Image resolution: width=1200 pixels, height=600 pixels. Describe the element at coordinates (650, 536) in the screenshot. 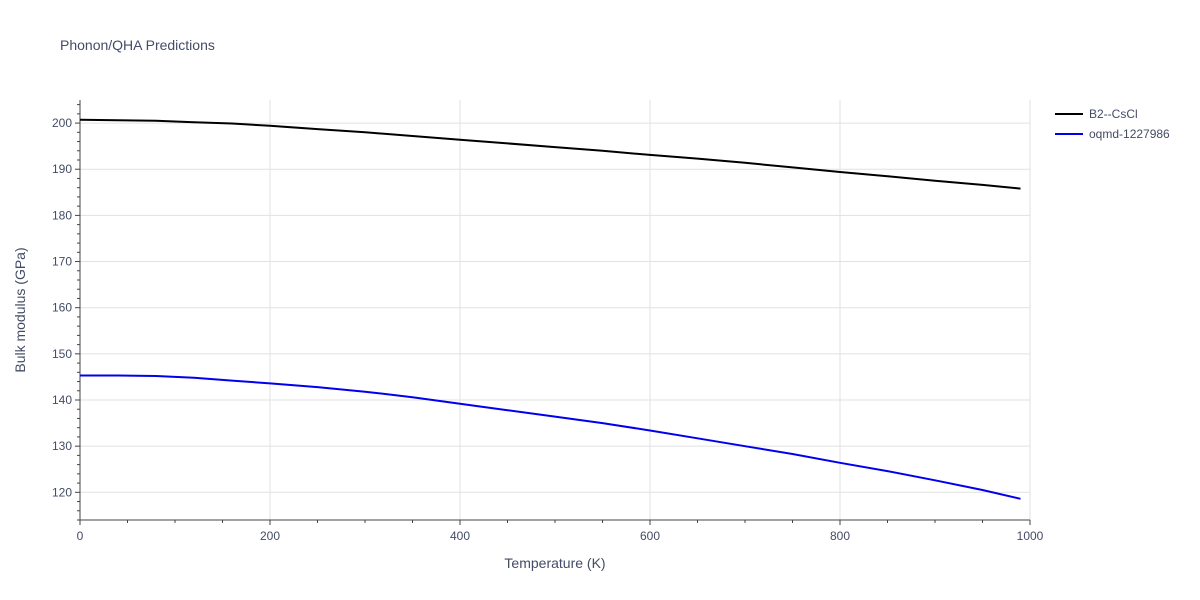

I see `x-tick-label: 600` at that location.